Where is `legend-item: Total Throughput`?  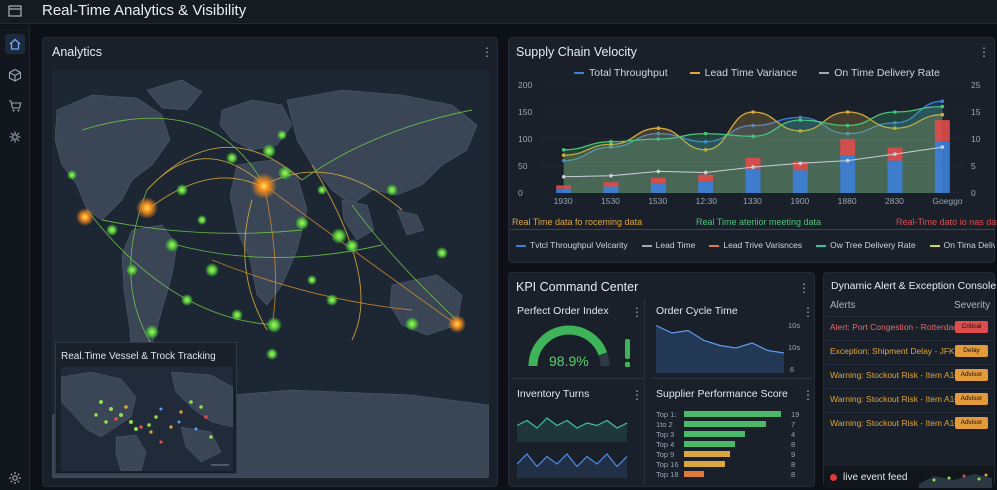 legend-item: Total Throughput is located at coordinates (621, 73).